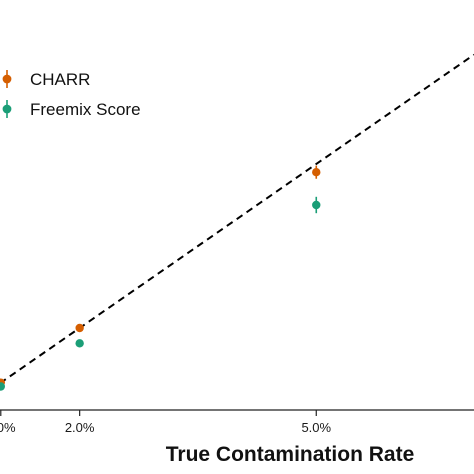  Describe the element at coordinates (316, 427) in the screenshot. I see `x-tick-label: 5.0%` at that location.